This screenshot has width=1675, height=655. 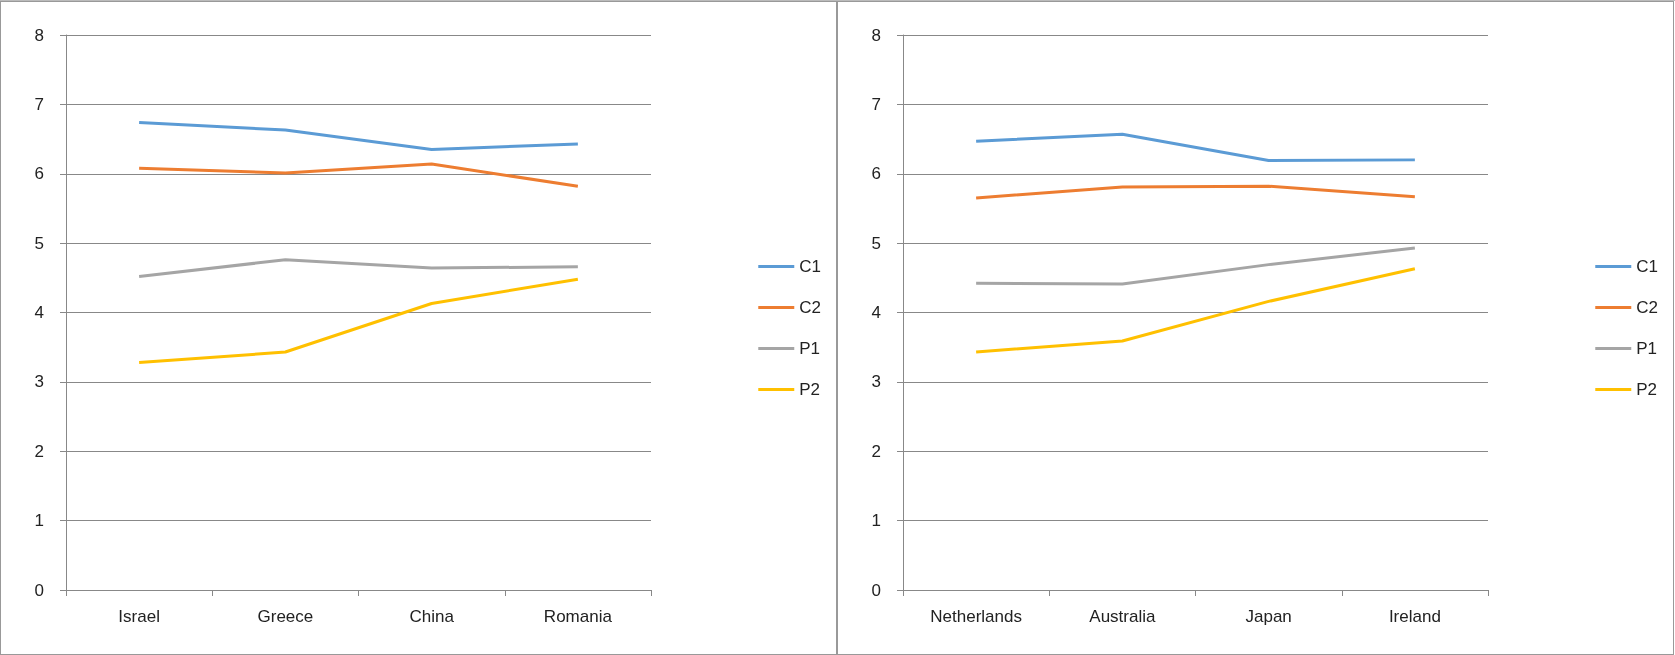 I want to click on x-tick-label: Japan, so click(x=1268, y=616).